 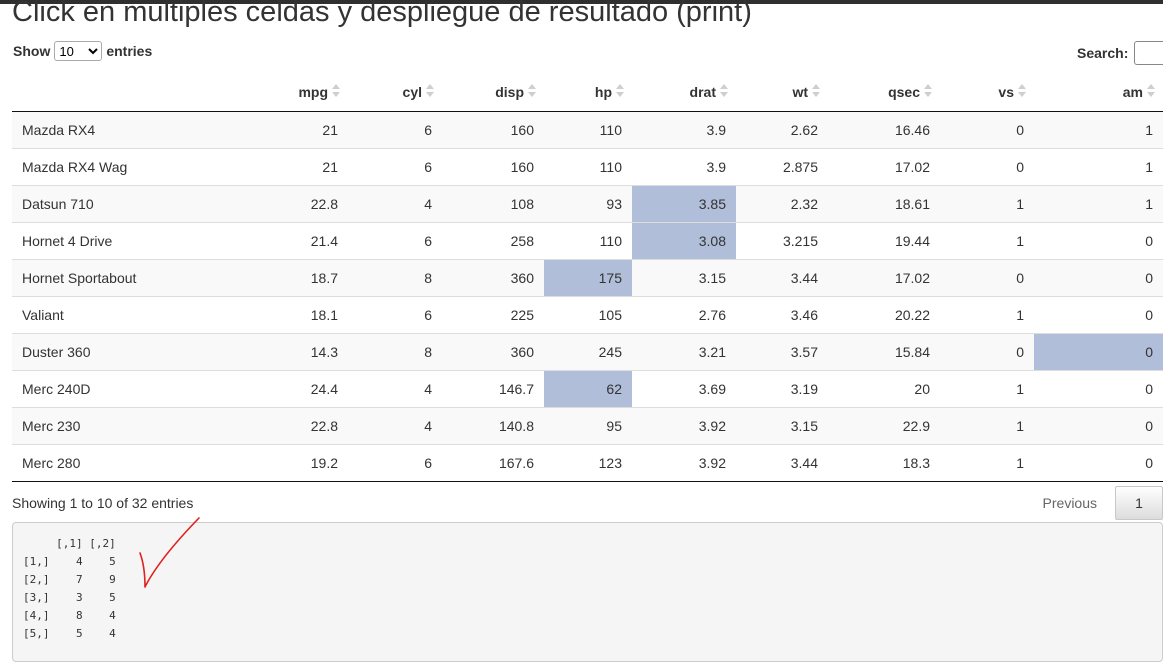 I want to click on cell-wt: 3.44, so click(x=782, y=462).